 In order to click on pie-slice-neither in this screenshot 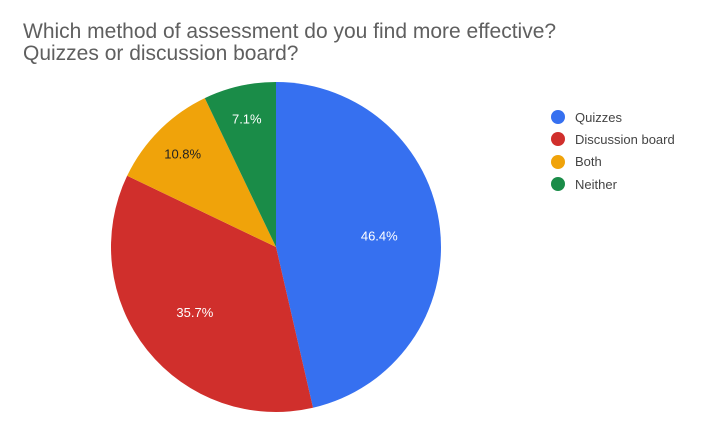, I will do `click(240, 164)`.